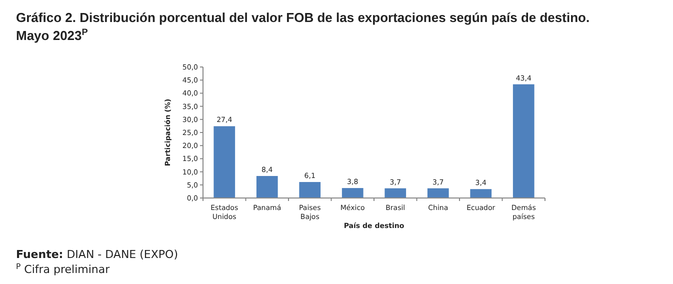 Image resolution: width=673 pixels, height=284 pixels. I want to click on text: Mayo 2023$^{P}$, so click(52, 35).